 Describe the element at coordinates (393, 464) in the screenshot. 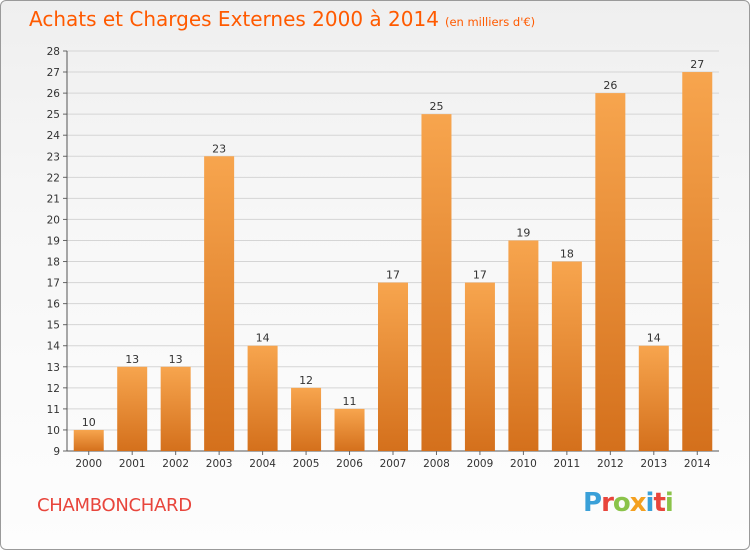

I see `x-tick-label: 2007` at that location.